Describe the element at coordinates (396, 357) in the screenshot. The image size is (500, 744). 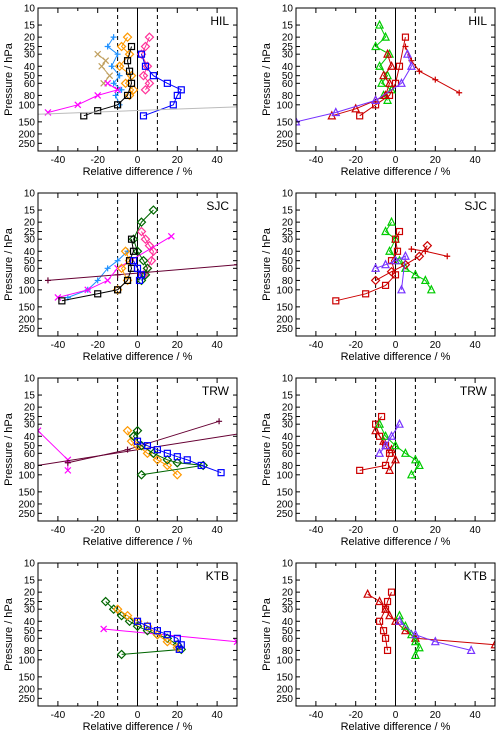
I see `x-axis-label: Relative difference / %` at that location.